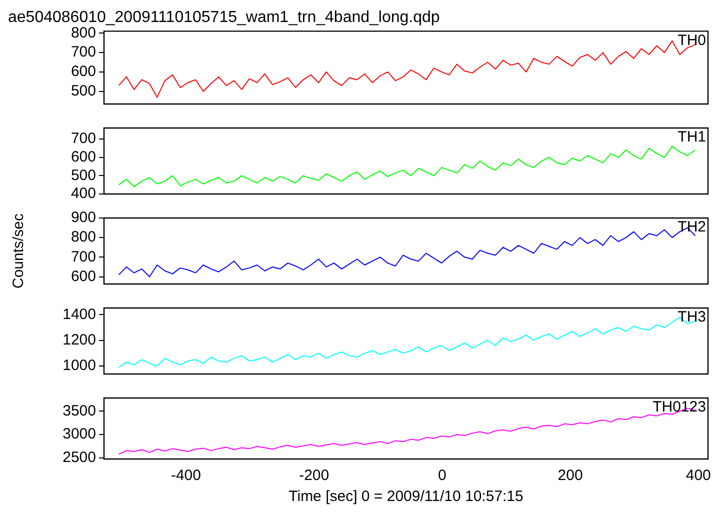 The height and width of the screenshot is (516, 723). Describe the element at coordinates (19, 250) in the screenshot. I see `y-axis-title: Counts/sec` at that location.